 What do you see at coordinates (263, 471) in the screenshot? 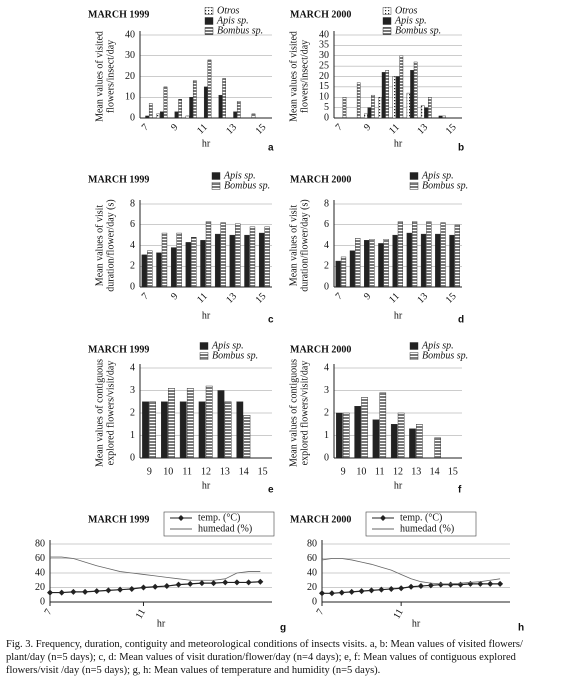
I see `x-tick-label: 15` at bounding box center [263, 471].